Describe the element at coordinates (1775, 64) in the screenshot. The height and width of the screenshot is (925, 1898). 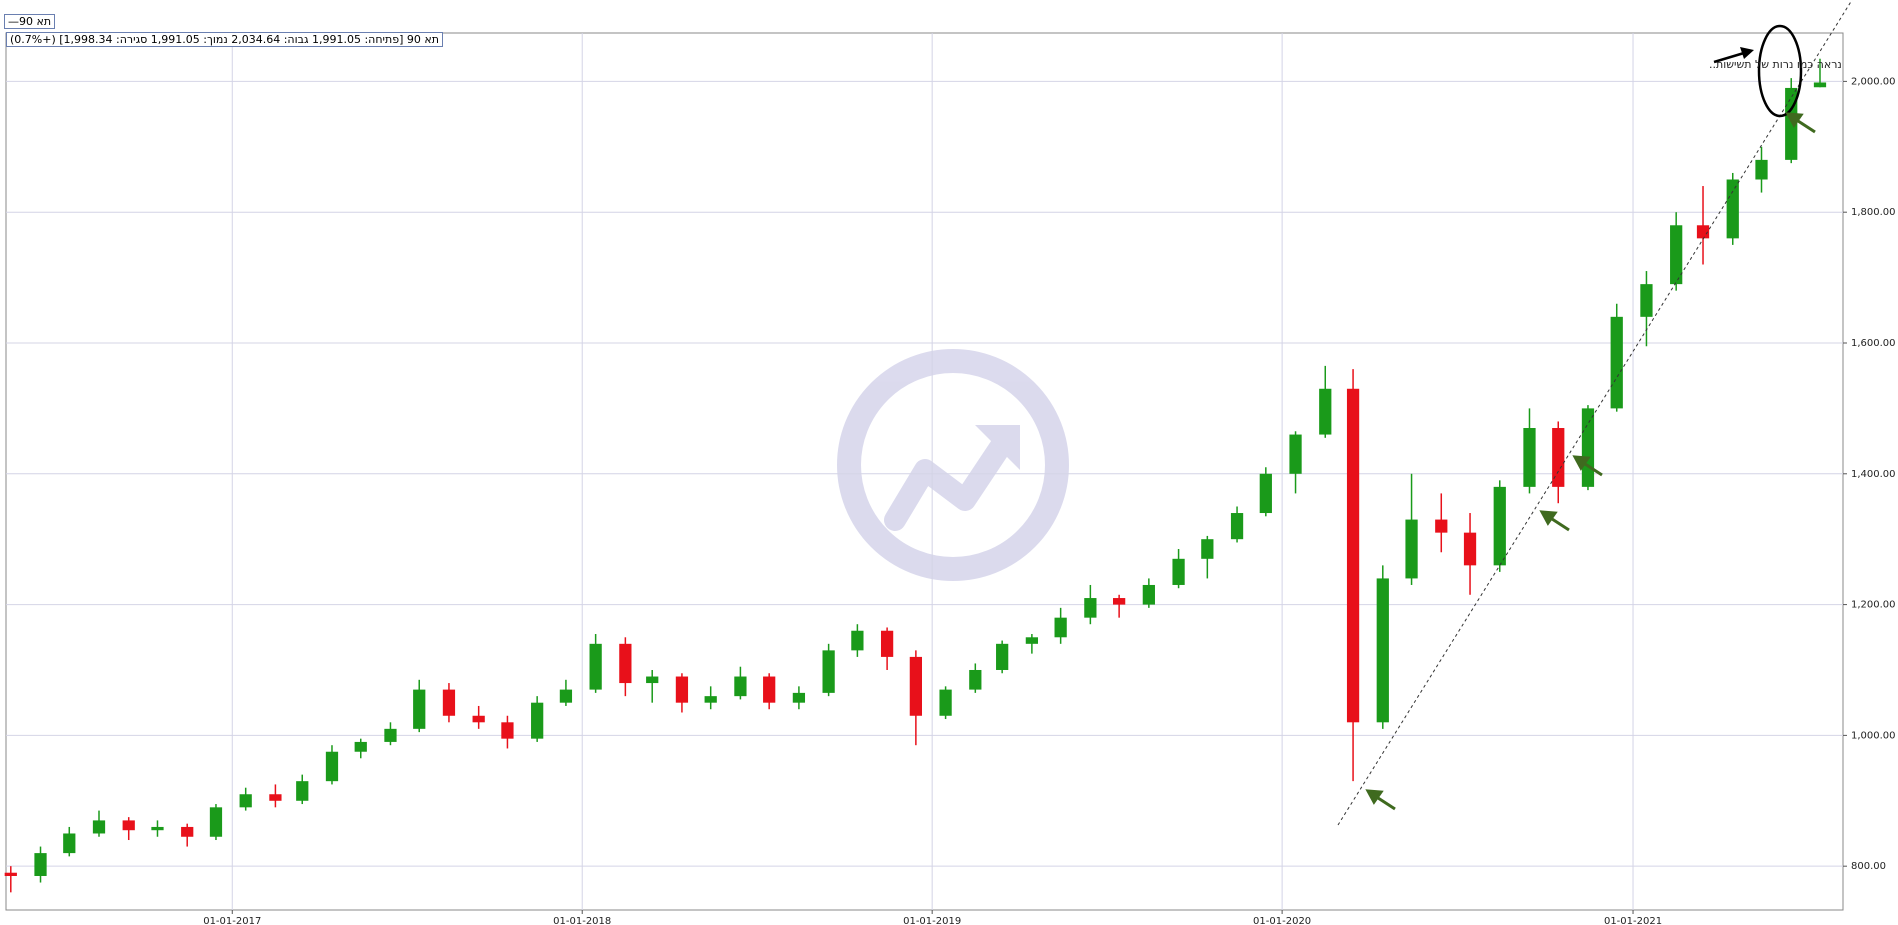
I see `annotation: נראה כמו נרות של תשישות..` at that location.